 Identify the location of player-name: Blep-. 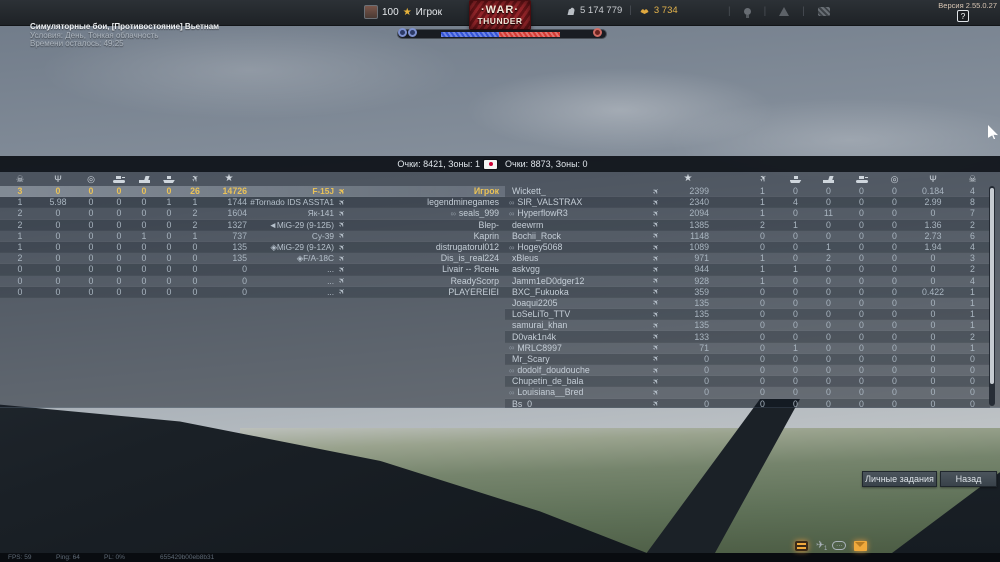
(488, 224).